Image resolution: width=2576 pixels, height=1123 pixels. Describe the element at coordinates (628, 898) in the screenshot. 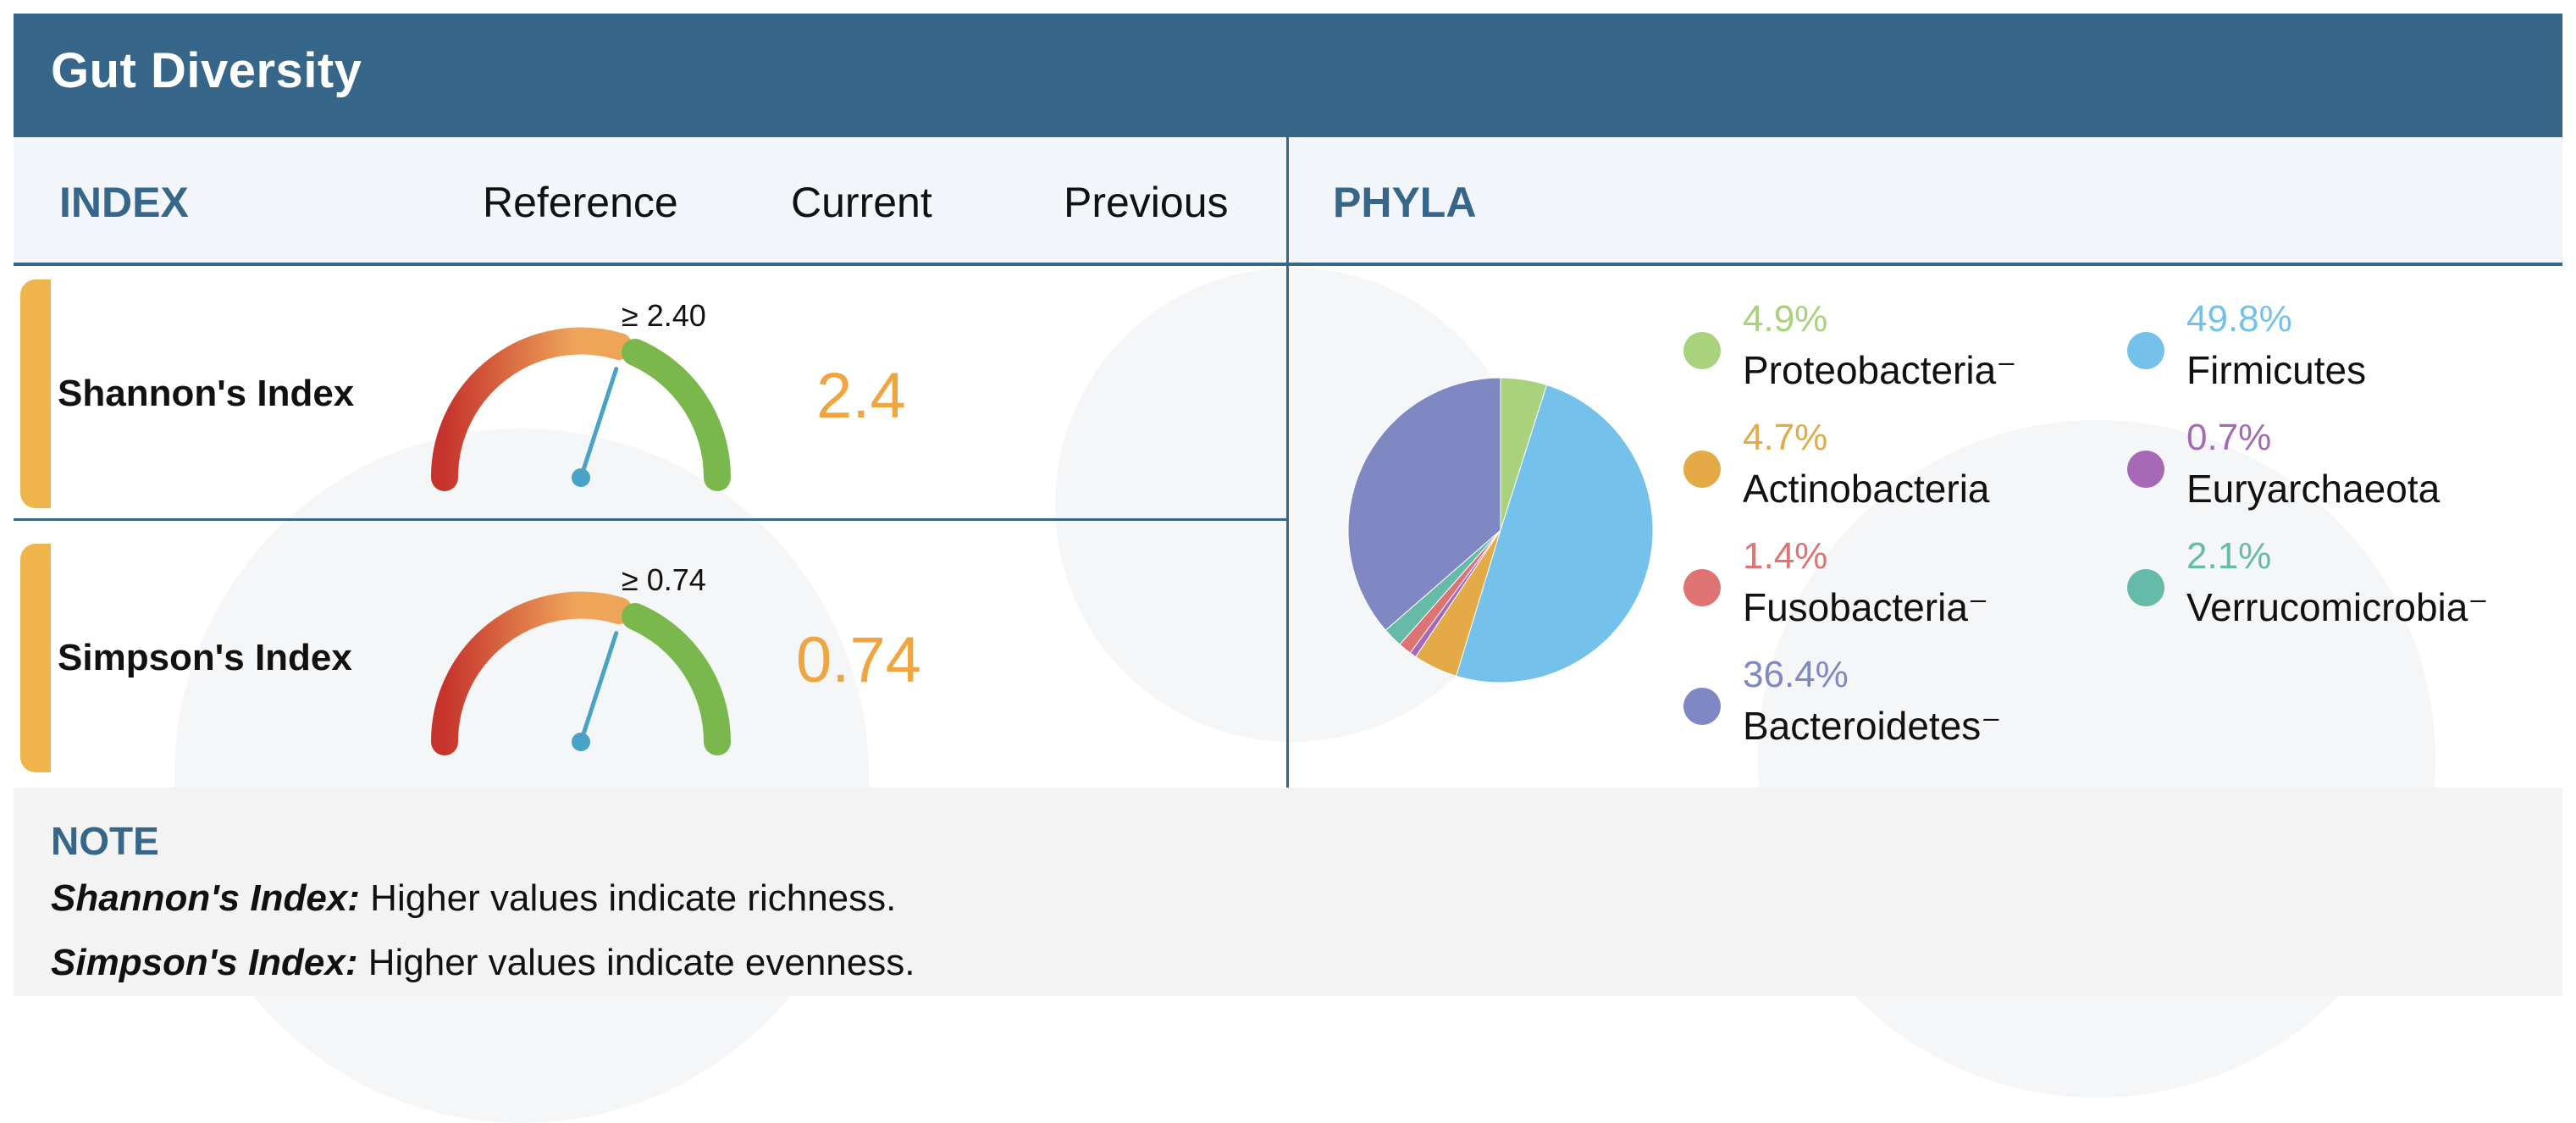

I see `note-text: Higher values indicate richness.` at that location.